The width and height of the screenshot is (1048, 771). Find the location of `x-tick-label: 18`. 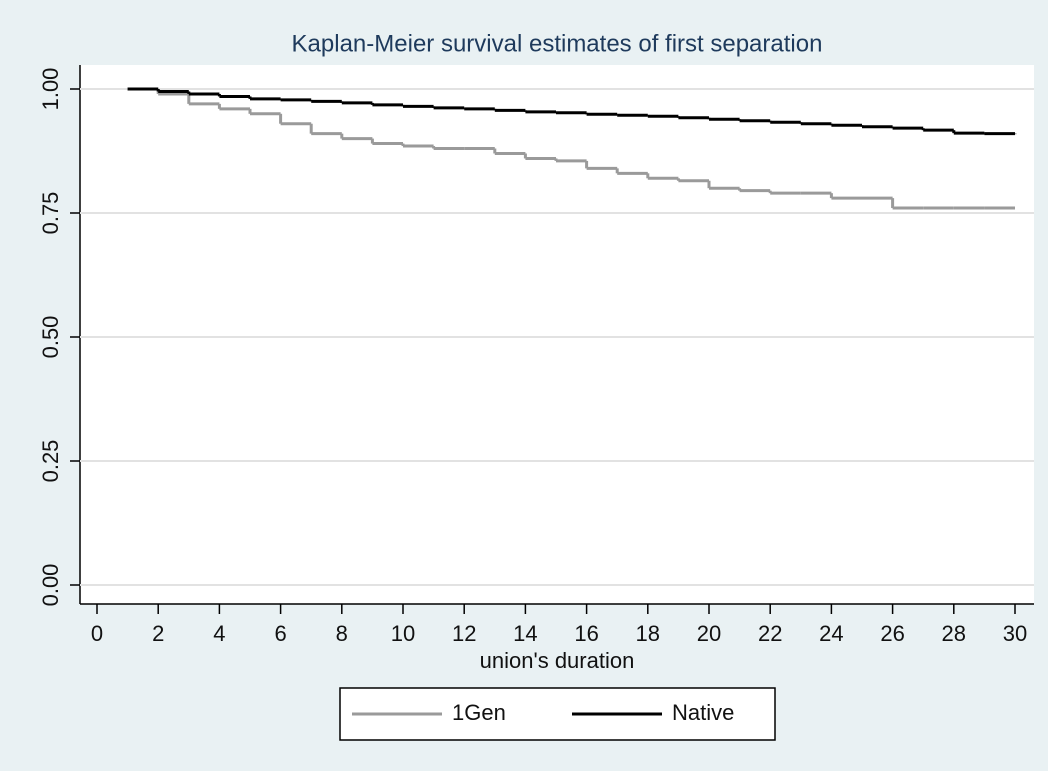

x-tick-label: 18 is located at coordinates (648, 633).